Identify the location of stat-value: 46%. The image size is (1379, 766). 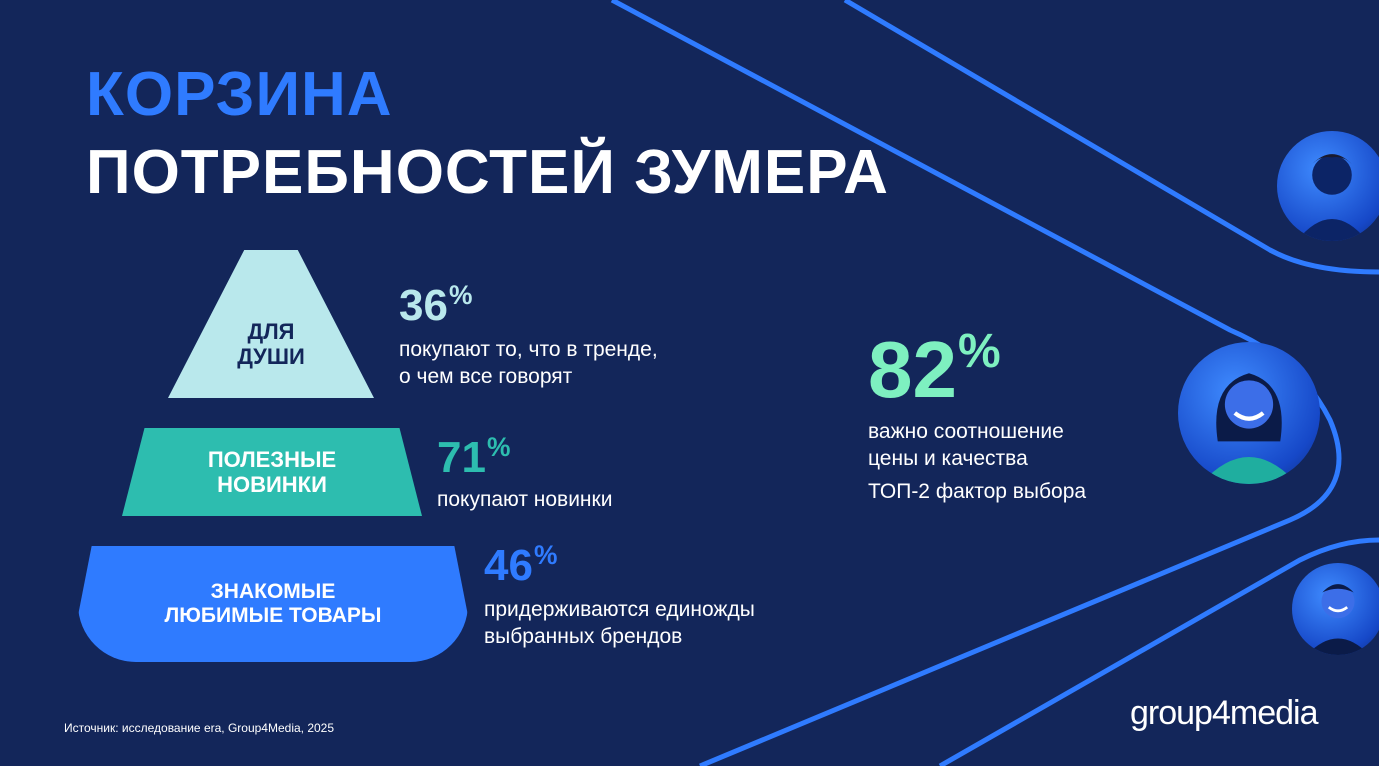
(521, 565).